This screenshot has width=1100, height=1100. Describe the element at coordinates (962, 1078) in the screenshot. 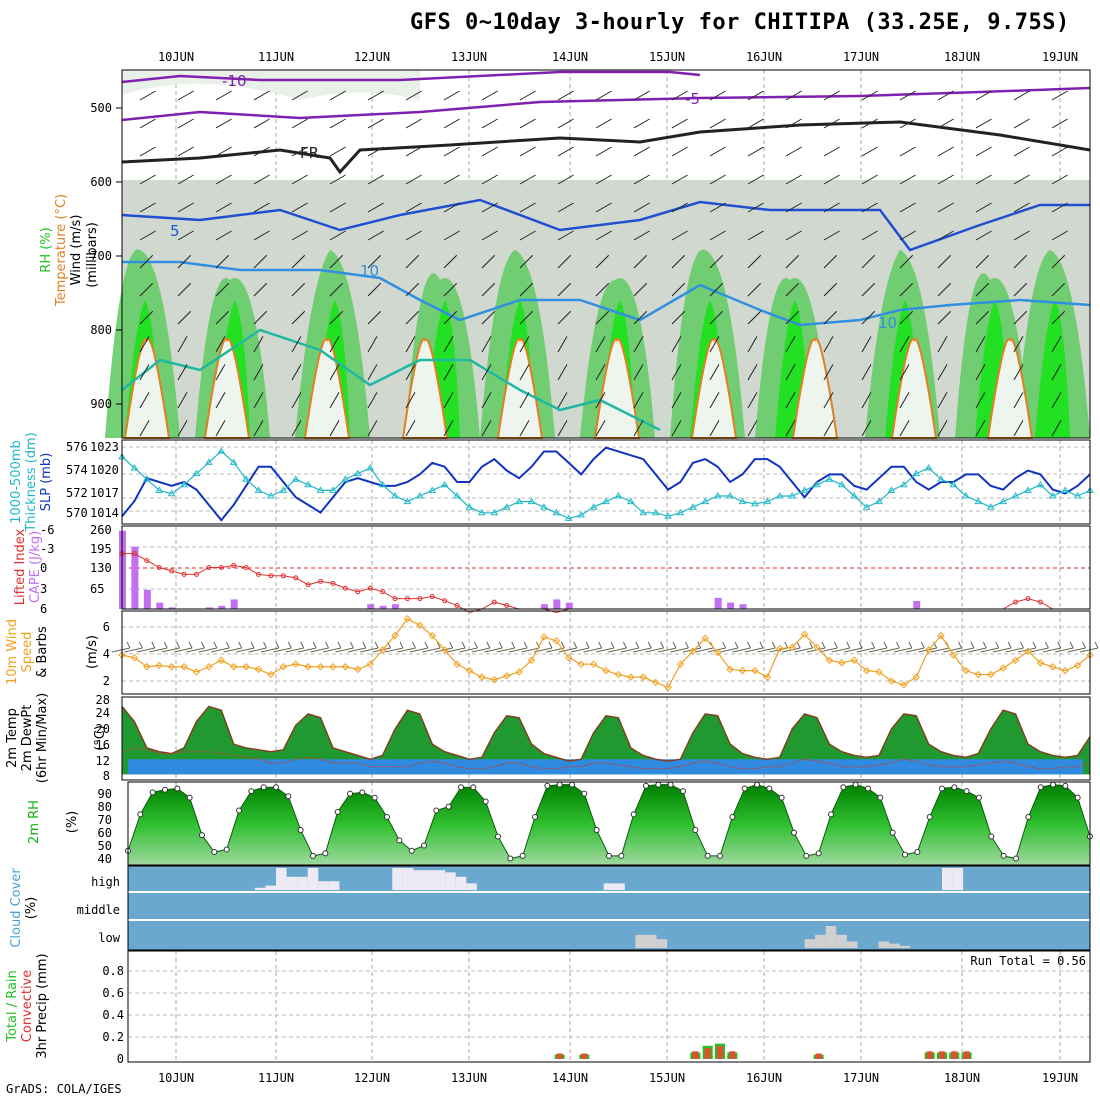

I see `day-label-bottom: 18JUN` at that location.